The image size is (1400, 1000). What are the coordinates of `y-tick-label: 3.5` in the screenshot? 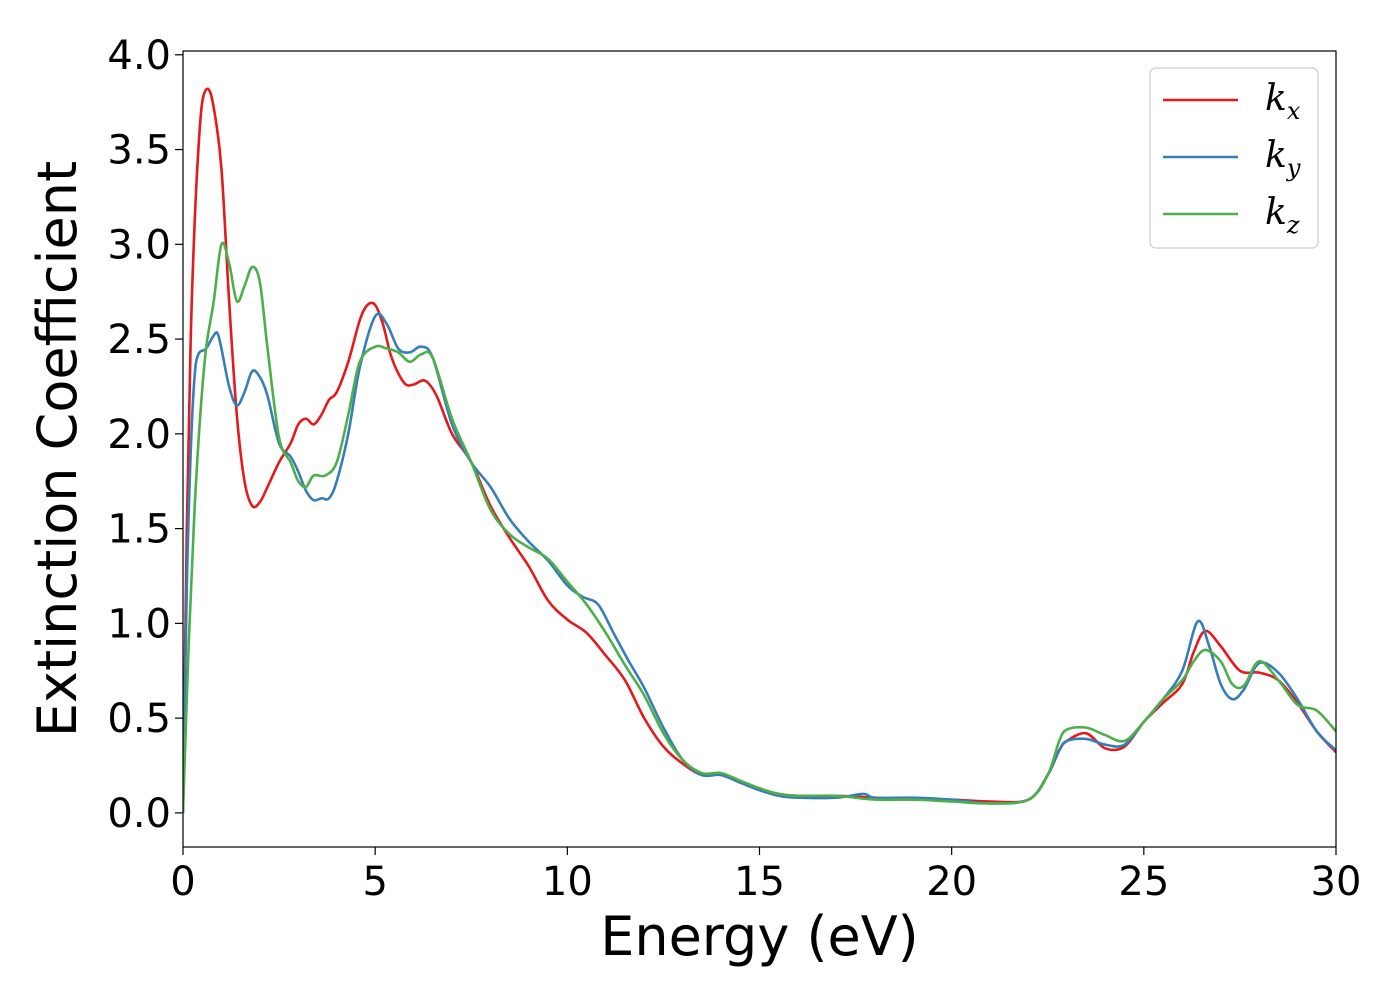 It's located at (139, 151).